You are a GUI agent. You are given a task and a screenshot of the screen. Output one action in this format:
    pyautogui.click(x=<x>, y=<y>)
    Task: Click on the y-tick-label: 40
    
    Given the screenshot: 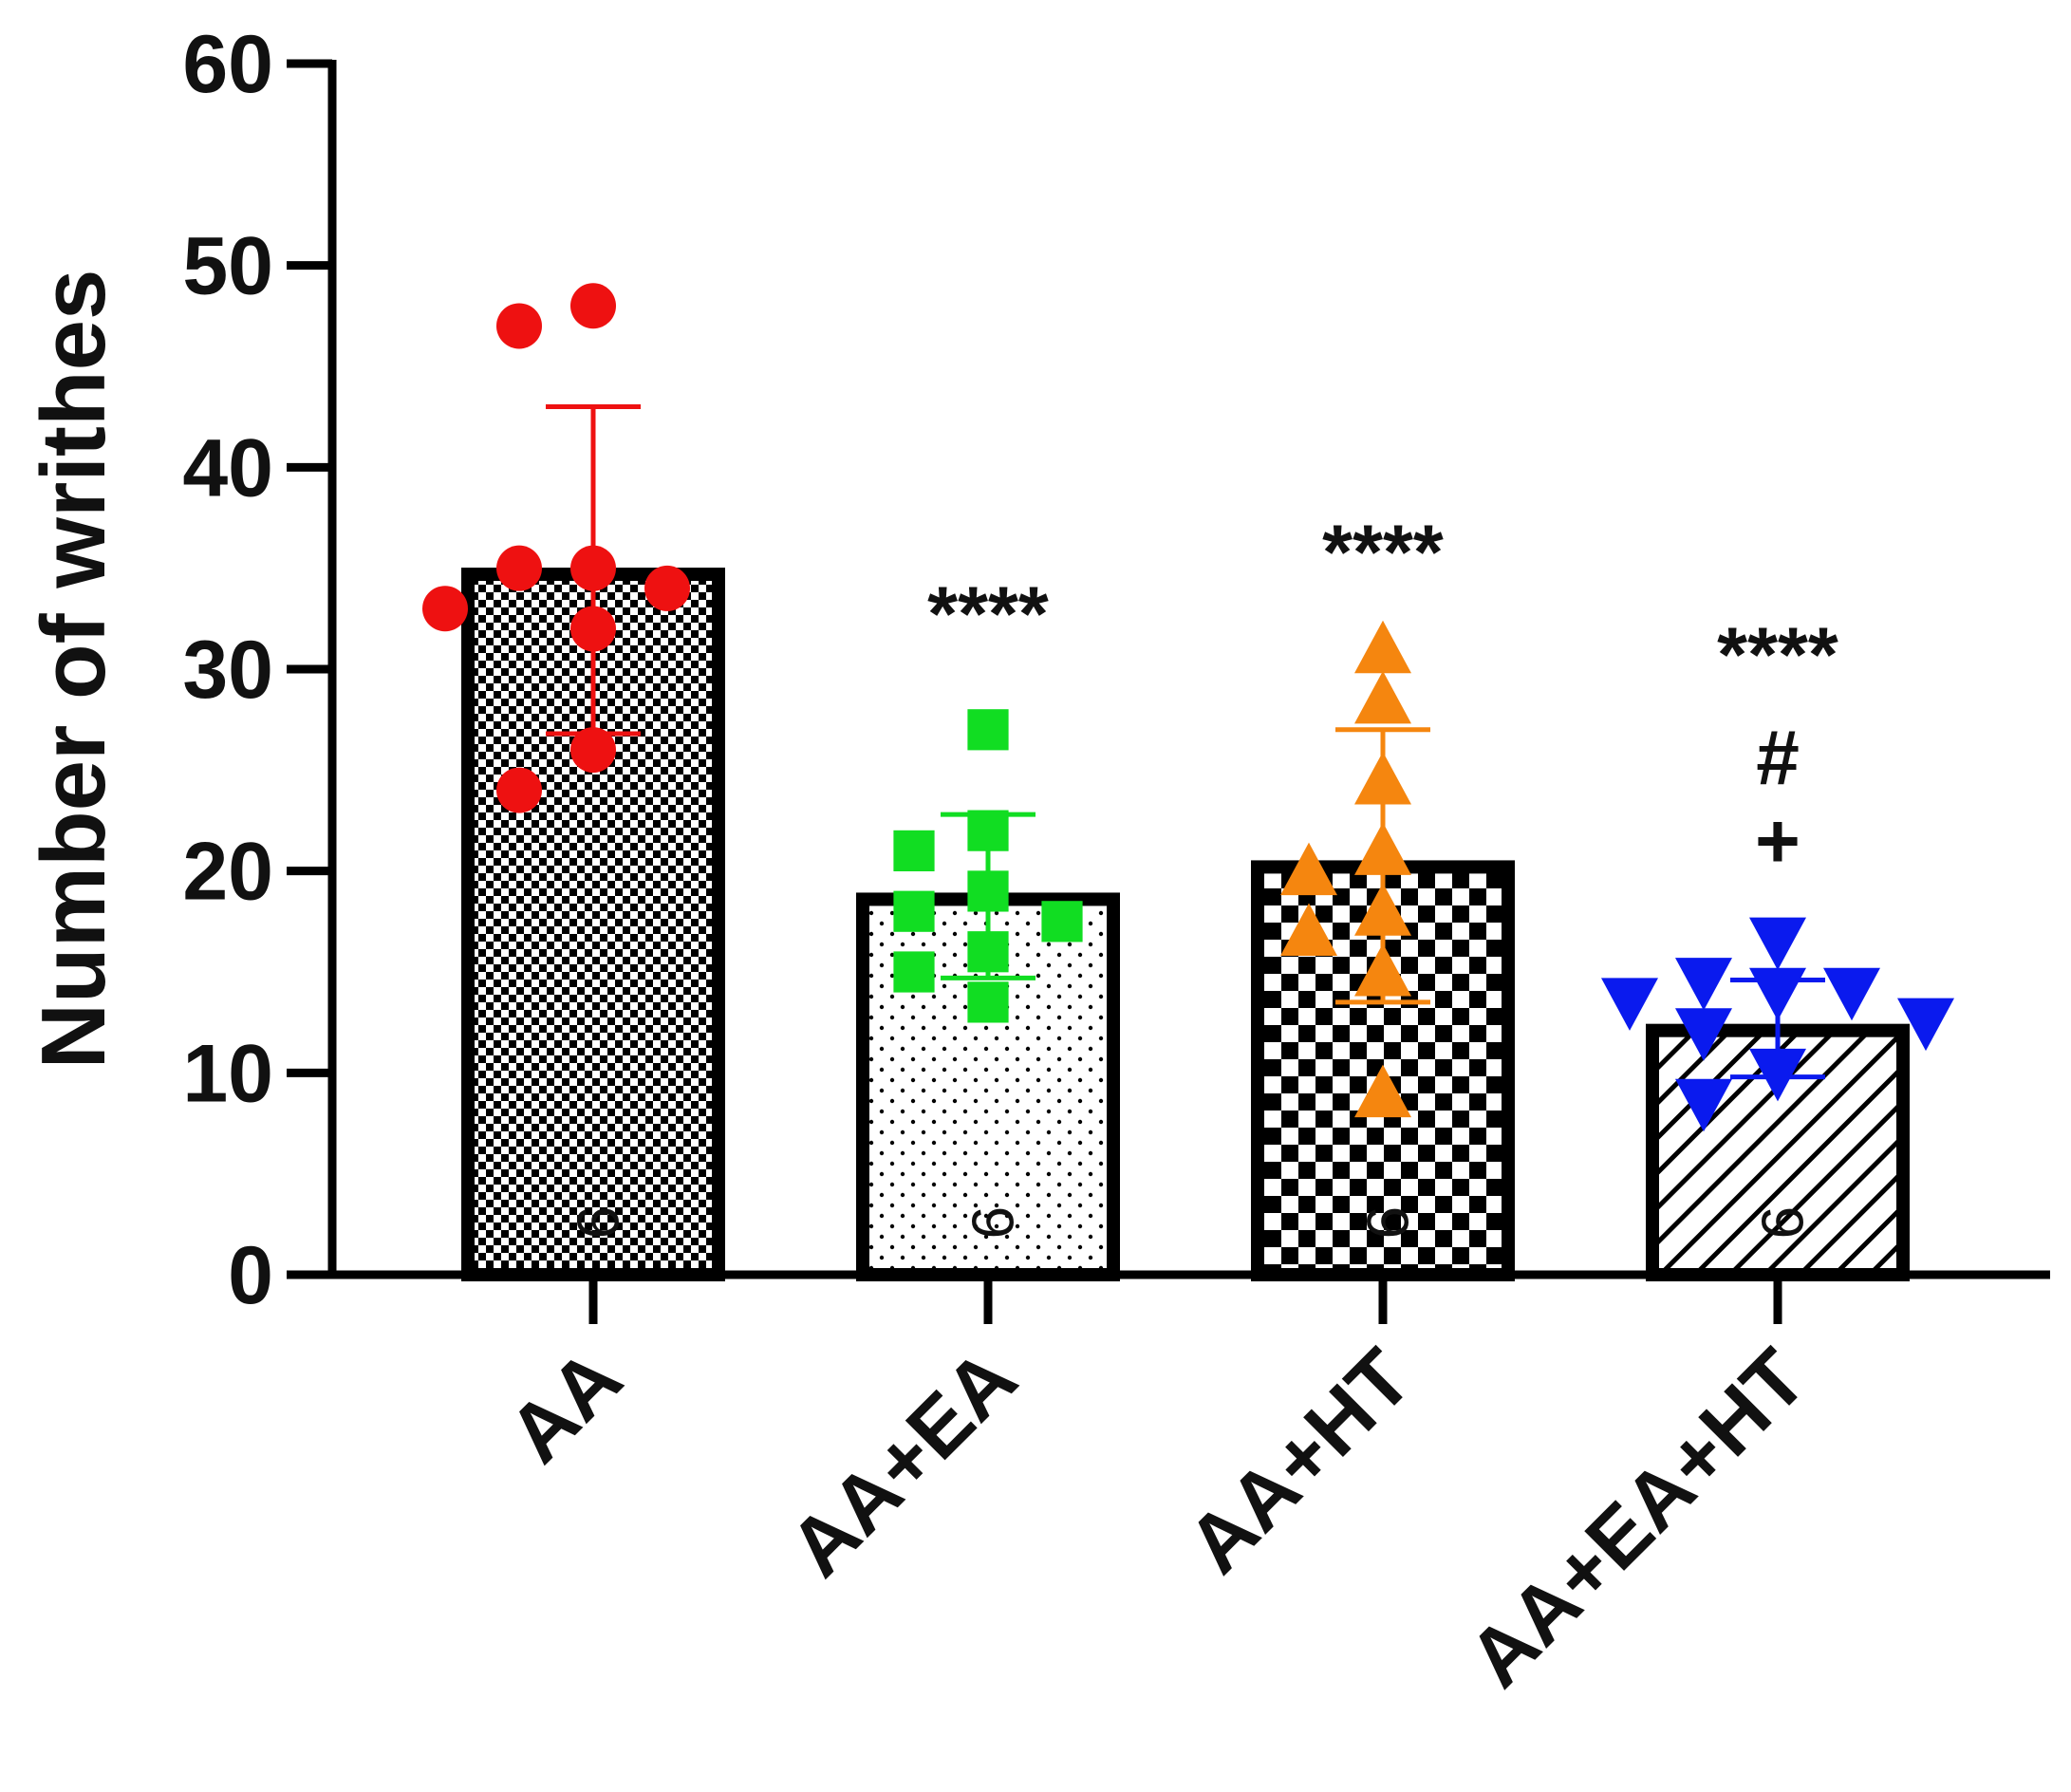 What is the action you would take?
    pyautogui.click(x=228, y=468)
    